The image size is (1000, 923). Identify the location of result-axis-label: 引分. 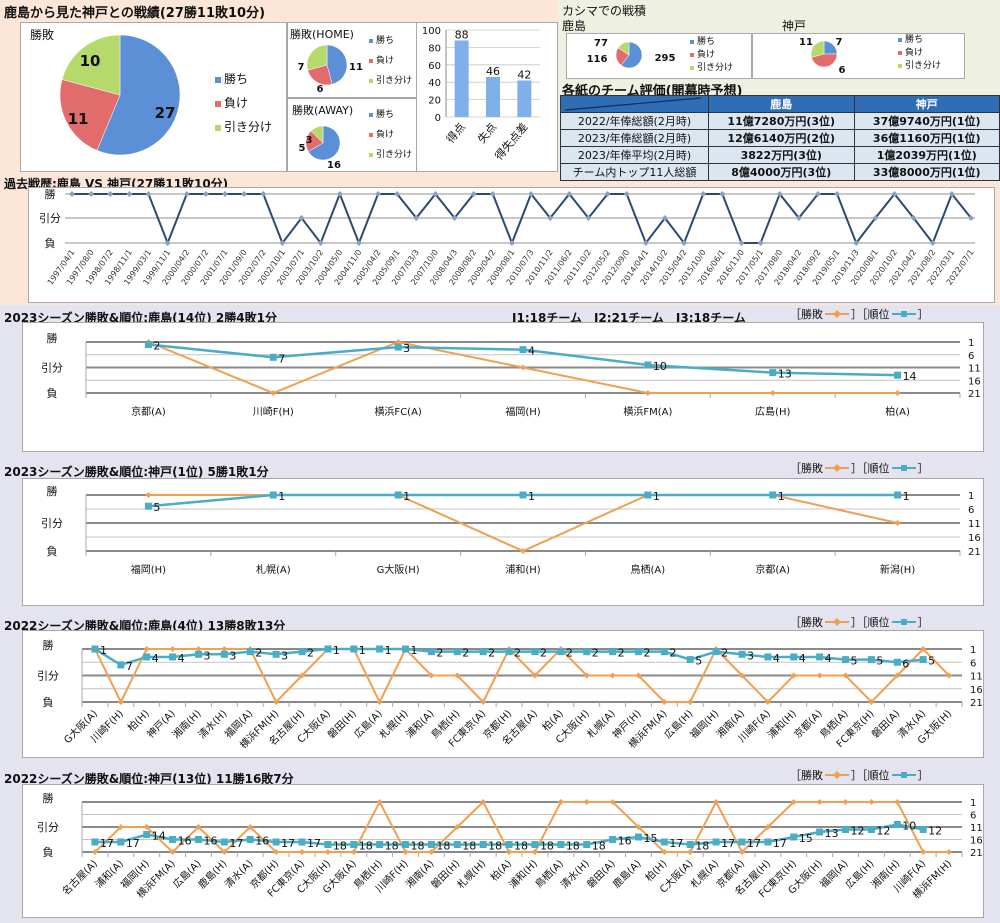
(48, 676).